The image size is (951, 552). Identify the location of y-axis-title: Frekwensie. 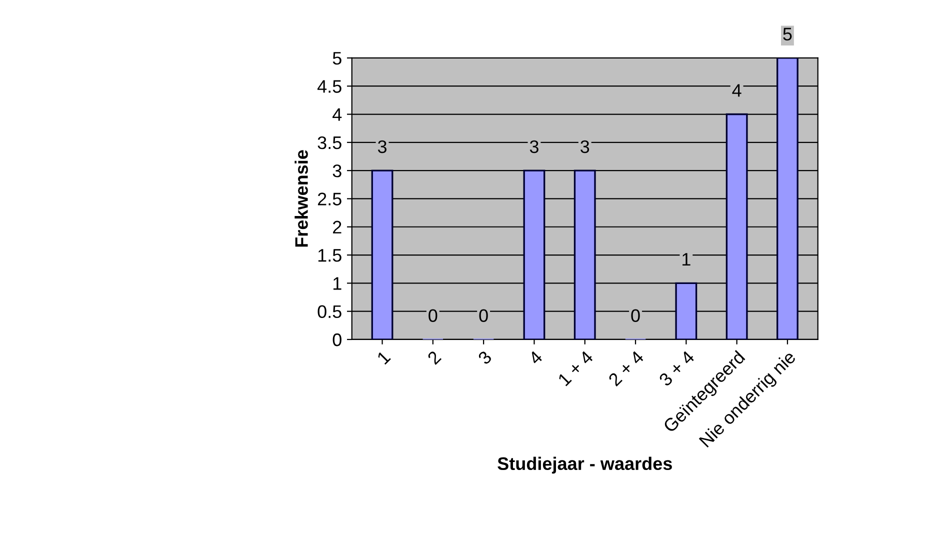
(301, 198).